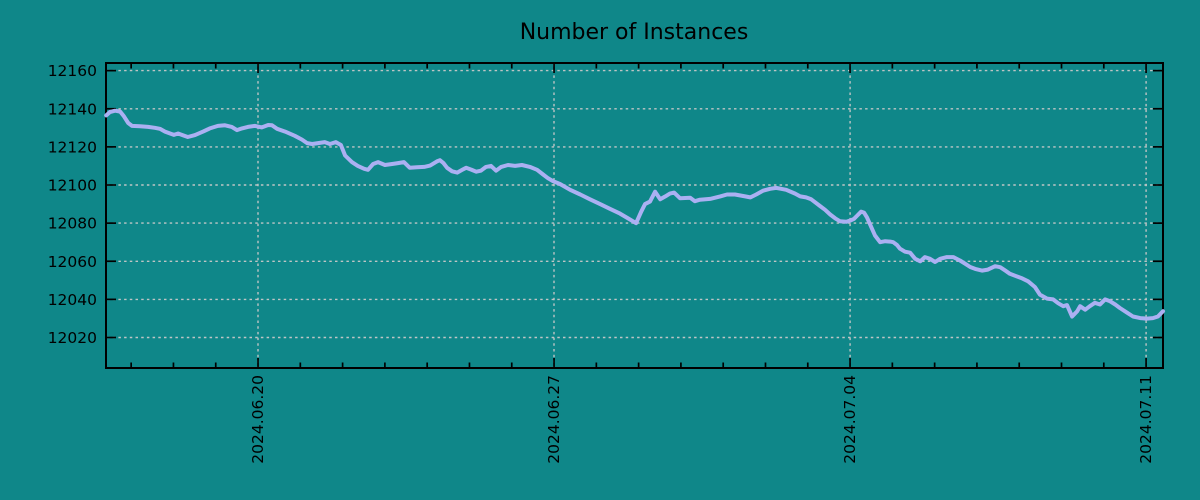 The width and height of the screenshot is (1200, 500). What do you see at coordinates (72, 147) in the screenshot?
I see `y-tick-label: 12120` at bounding box center [72, 147].